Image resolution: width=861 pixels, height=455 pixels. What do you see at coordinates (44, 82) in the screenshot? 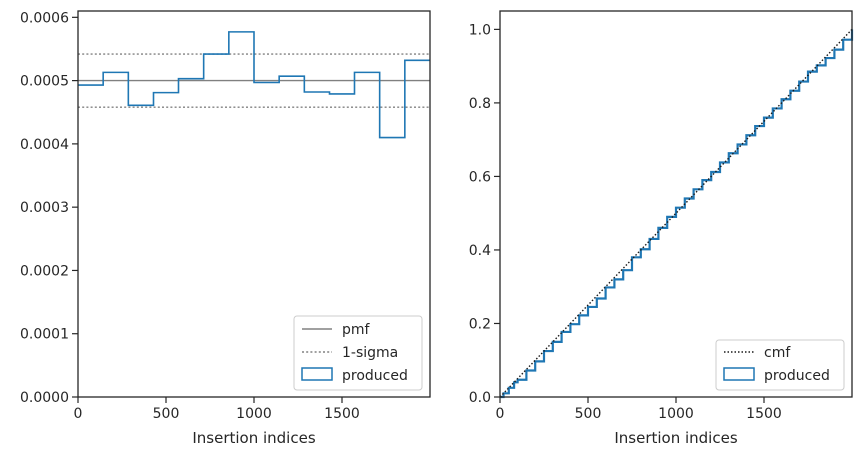
I see `y-tick-label: 0.0005` at bounding box center [44, 82].